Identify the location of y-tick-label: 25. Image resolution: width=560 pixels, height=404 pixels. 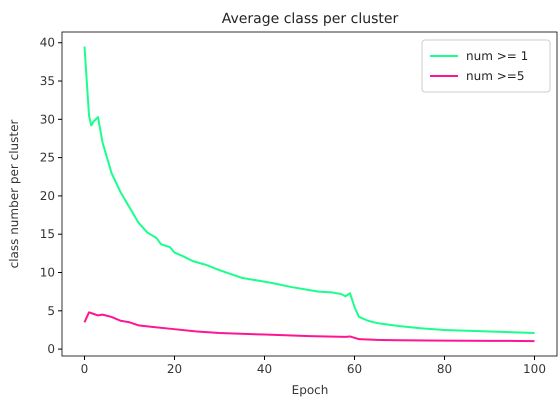
(47, 157).